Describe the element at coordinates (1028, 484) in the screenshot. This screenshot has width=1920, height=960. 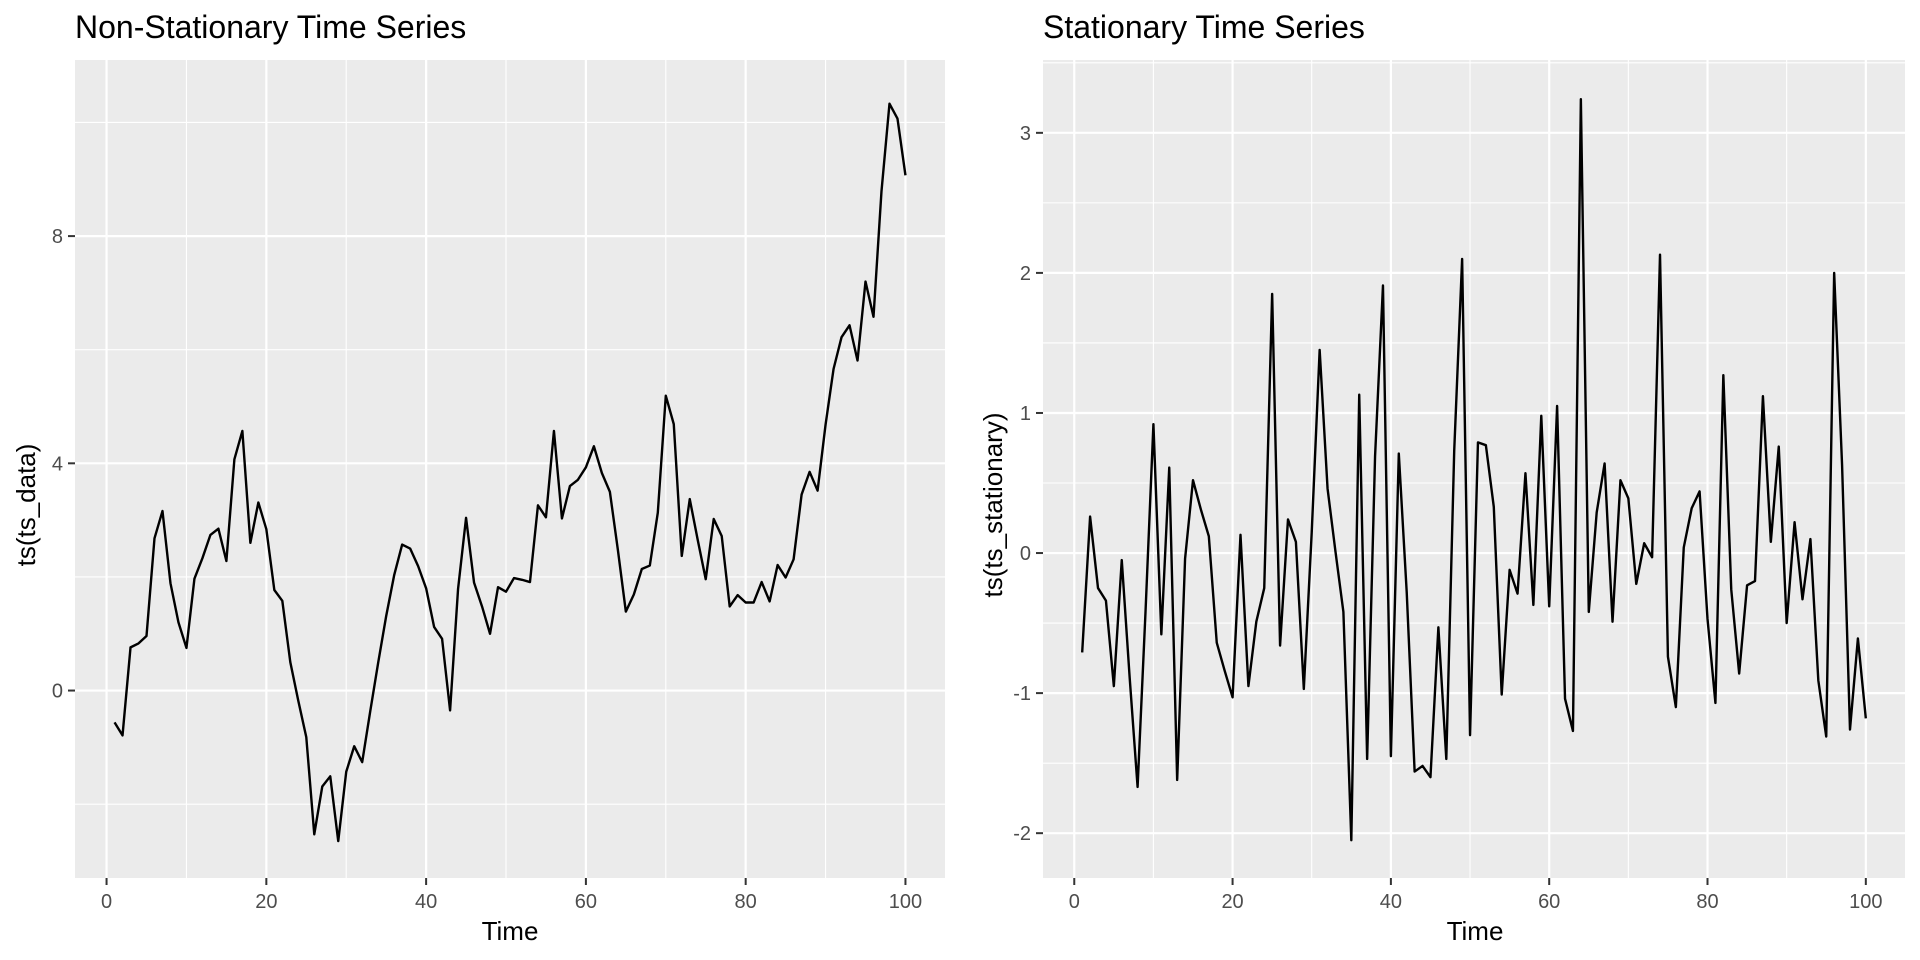
I see `y-axis-ticks: -2 -1 0 1 2 3` at that location.